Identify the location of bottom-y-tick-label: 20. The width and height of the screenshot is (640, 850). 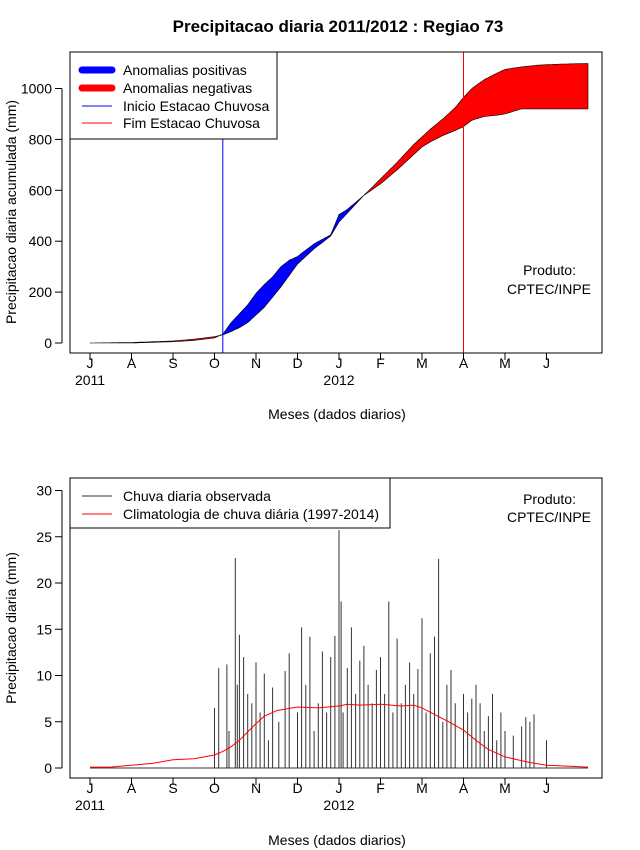
(44, 583).